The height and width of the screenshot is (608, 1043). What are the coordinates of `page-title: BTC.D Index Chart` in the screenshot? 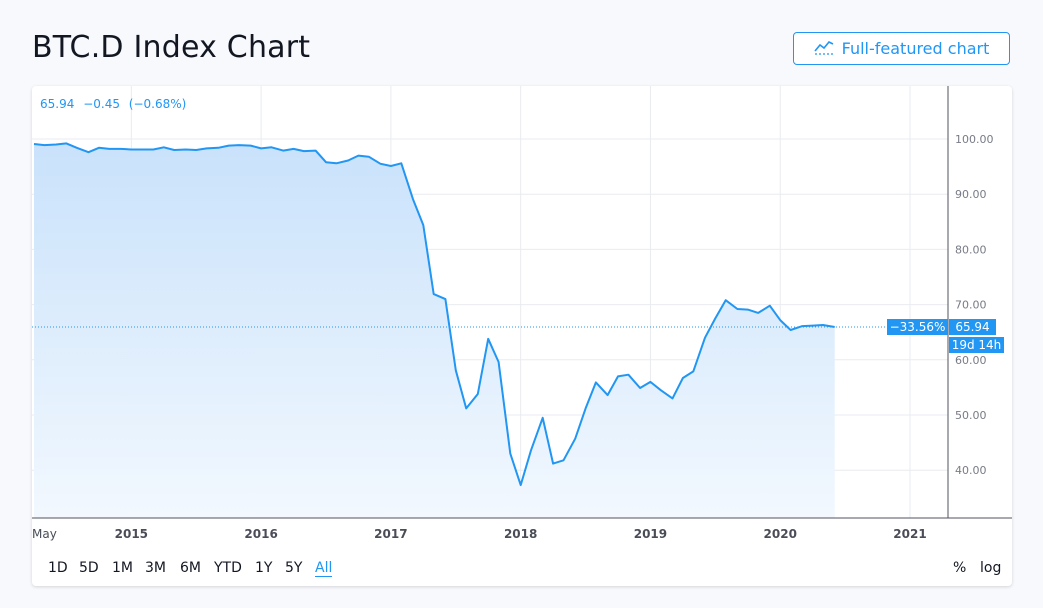 It's located at (171, 47).